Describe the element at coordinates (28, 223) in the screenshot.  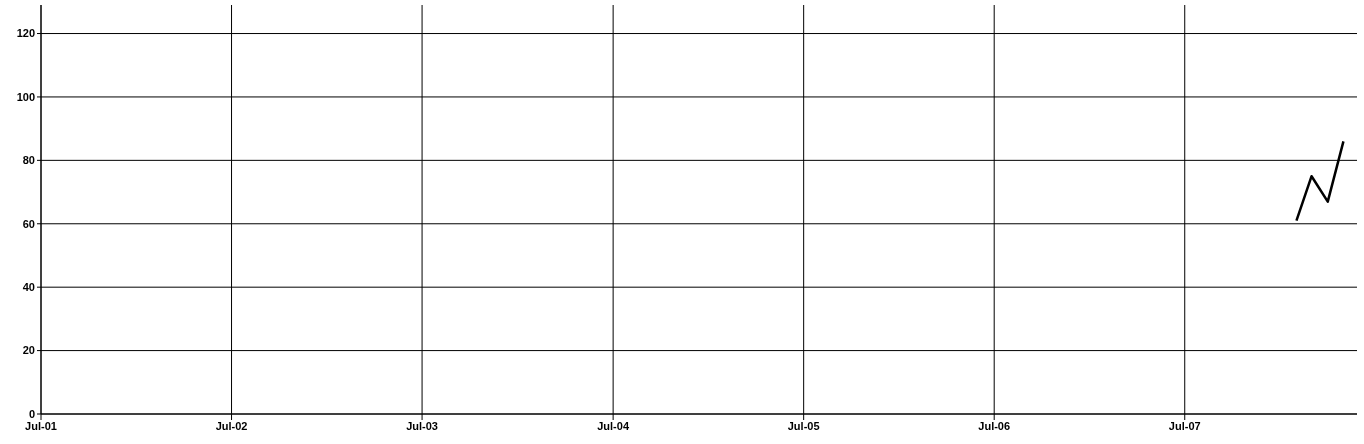
I see `y-tick-label: 60` at that location.